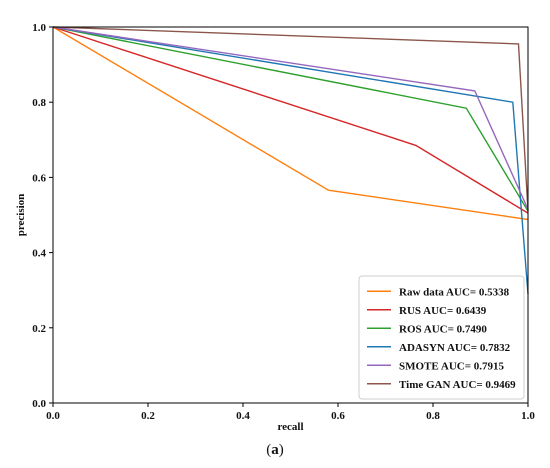 This screenshot has width=550, height=468. Describe the element at coordinates (443, 311) in the screenshot. I see `legend-entry-1: RUS AUC= 0.6439` at that location.